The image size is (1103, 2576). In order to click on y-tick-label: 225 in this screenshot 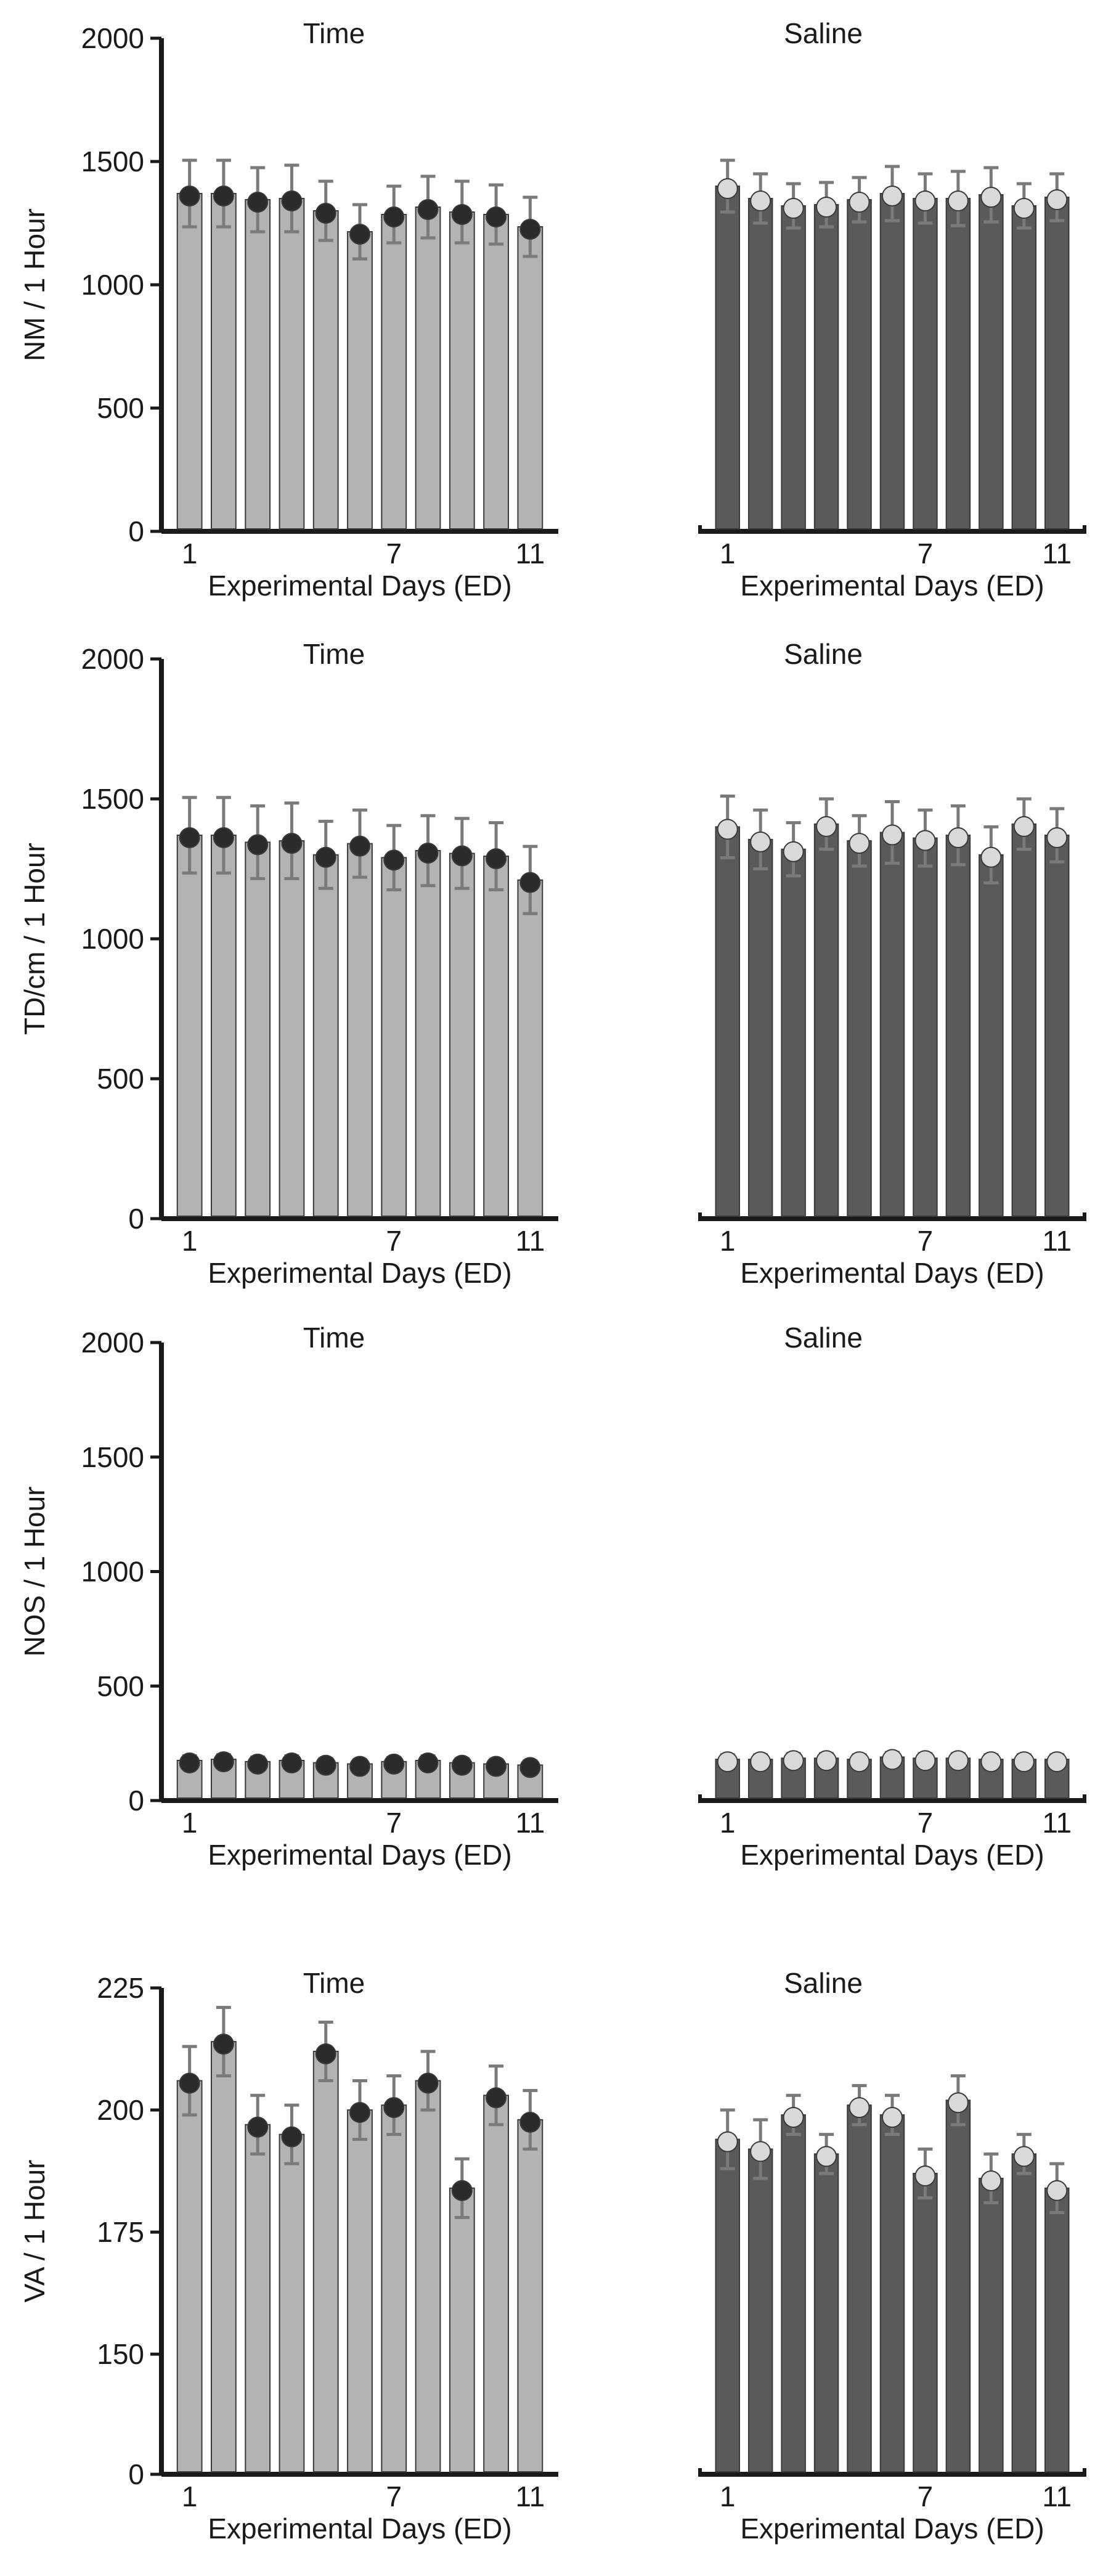, I will do `click(120, 1988)`.